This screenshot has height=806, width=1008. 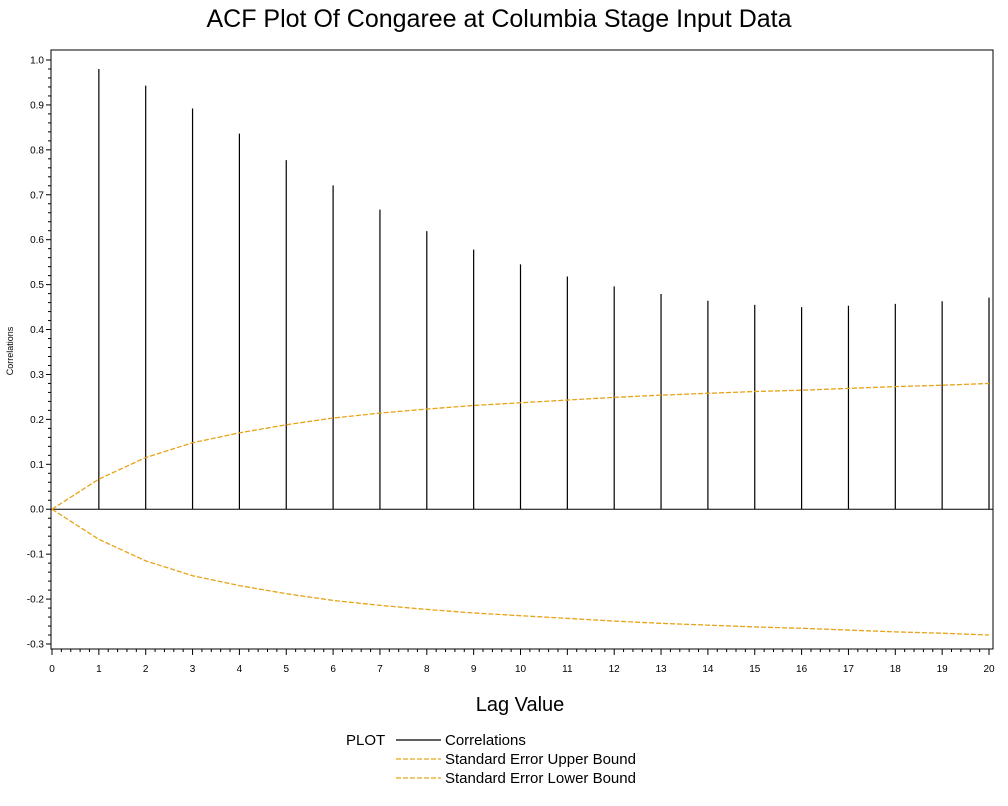 What do you see at coordinates (540, 759) in the screenshot?
I see `legend-entry-label: Standard Error Upper Bound` at bounding box center [540, 759].